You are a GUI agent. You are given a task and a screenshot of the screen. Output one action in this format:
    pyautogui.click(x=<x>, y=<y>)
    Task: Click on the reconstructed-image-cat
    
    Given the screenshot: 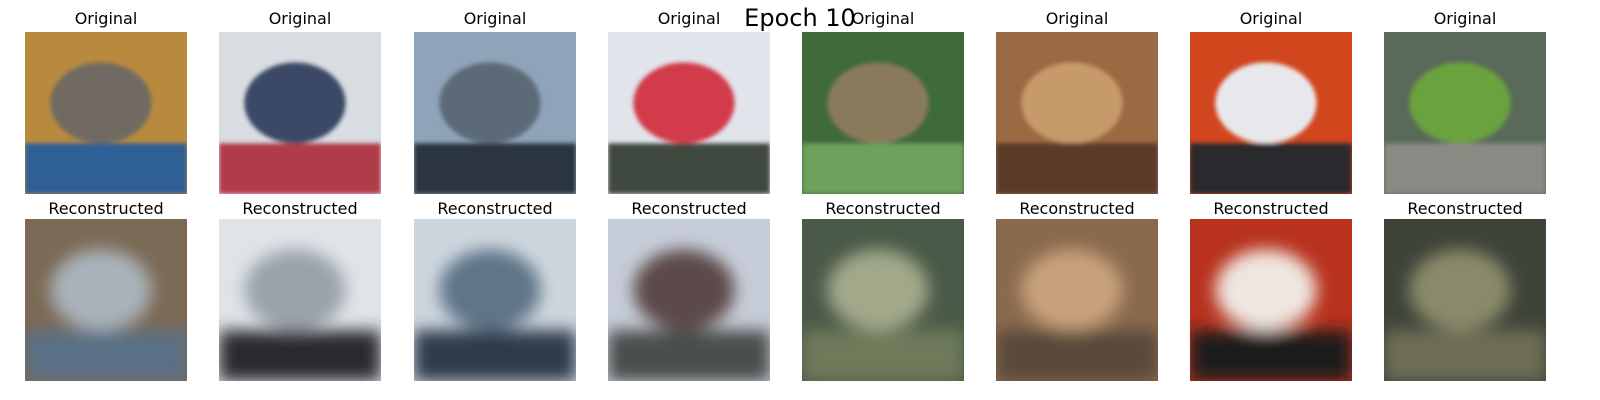 What is the action you would take?
    pyautogui.click(x=106, y=300)
    